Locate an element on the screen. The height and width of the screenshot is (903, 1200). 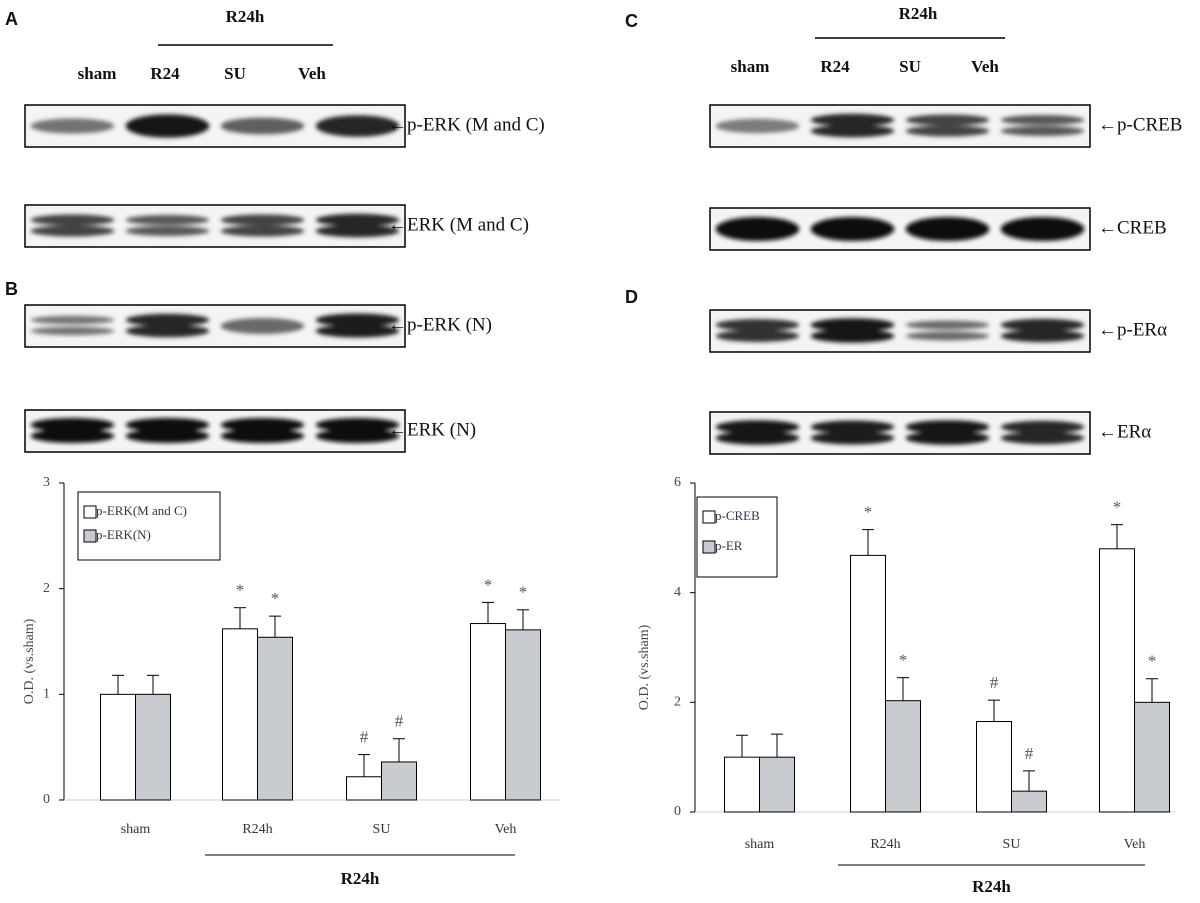
blot-label: ←p-CREB is located at coordinates (1140, 124).